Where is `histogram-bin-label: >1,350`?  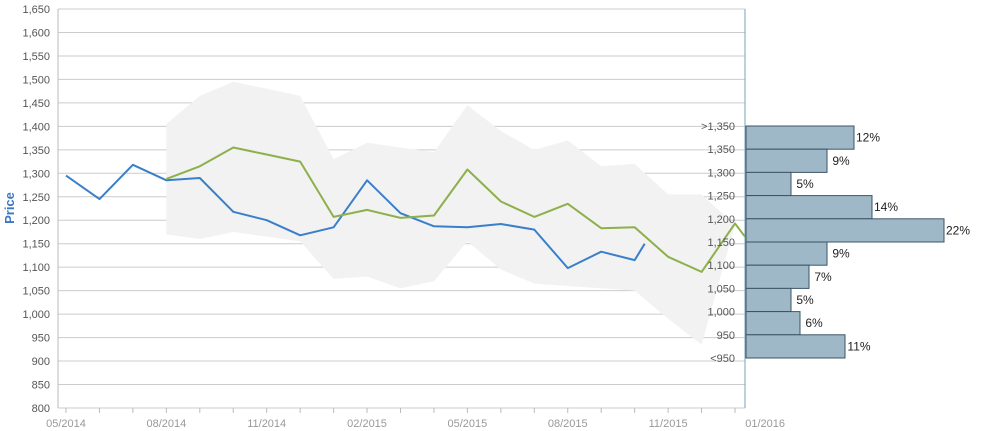
histogram-bin-label: >1,350 is located at coordinates (718, 127).